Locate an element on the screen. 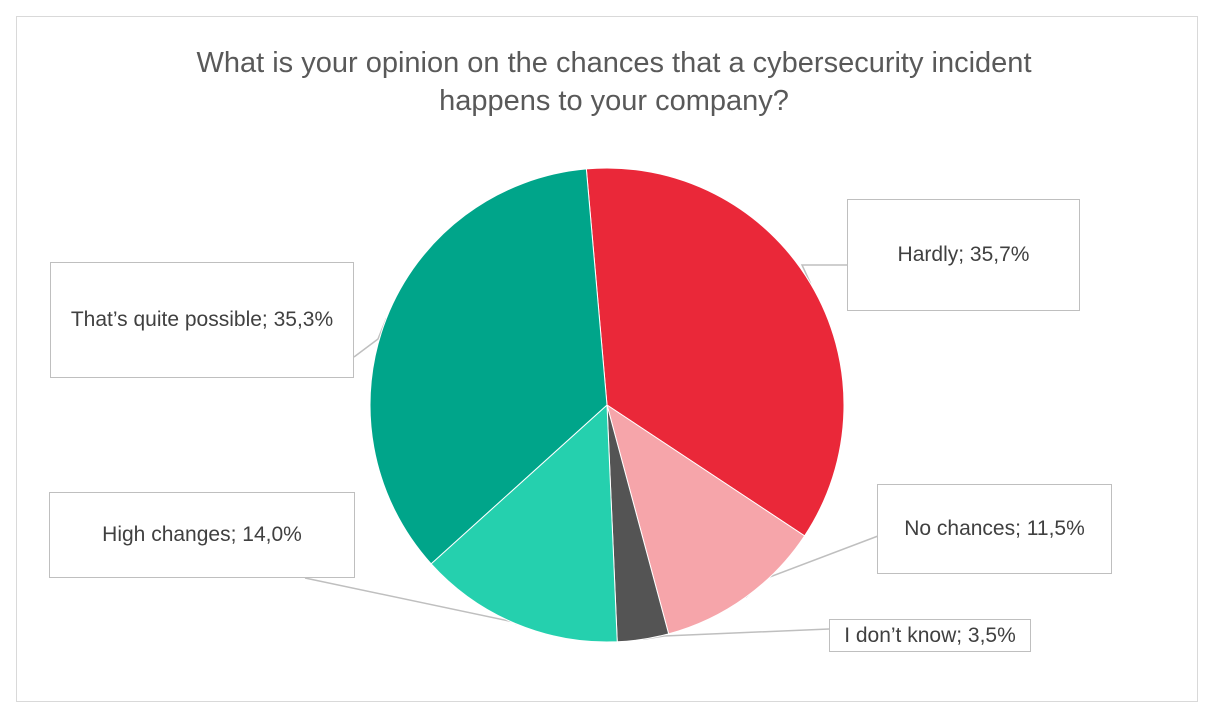  leader-line is located at coordinates (824, 274).